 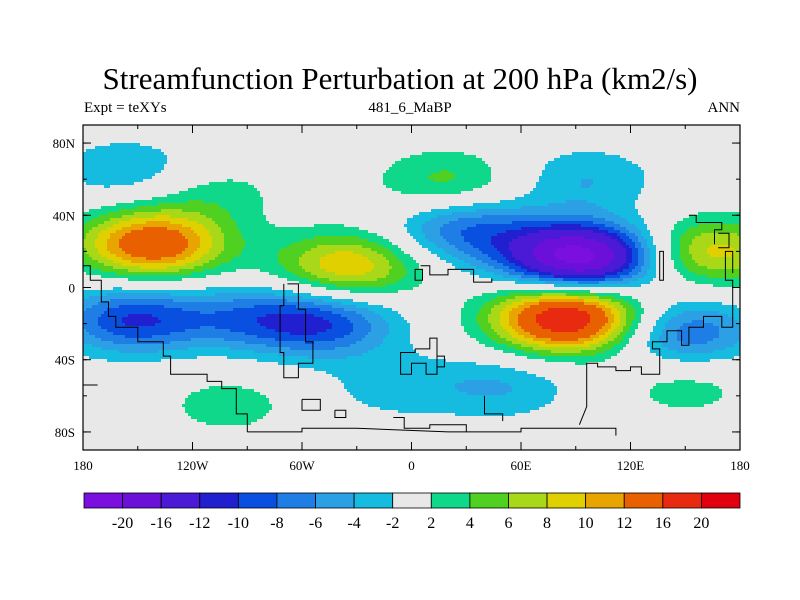 What do you see at coordinates (193, 465) in the screenshot?
I see `x-tick-label: 120W` at bounding box center [193, 465].